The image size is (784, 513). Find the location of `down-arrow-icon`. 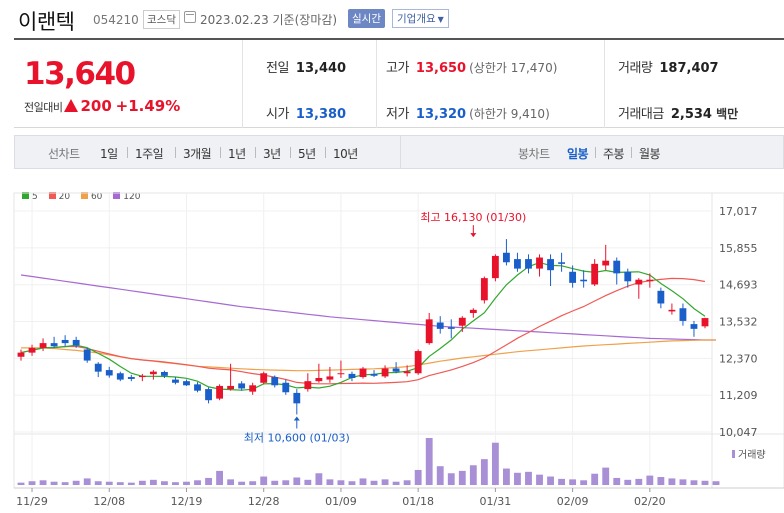

down-arrow-icon is located at coordinates (473, 235).